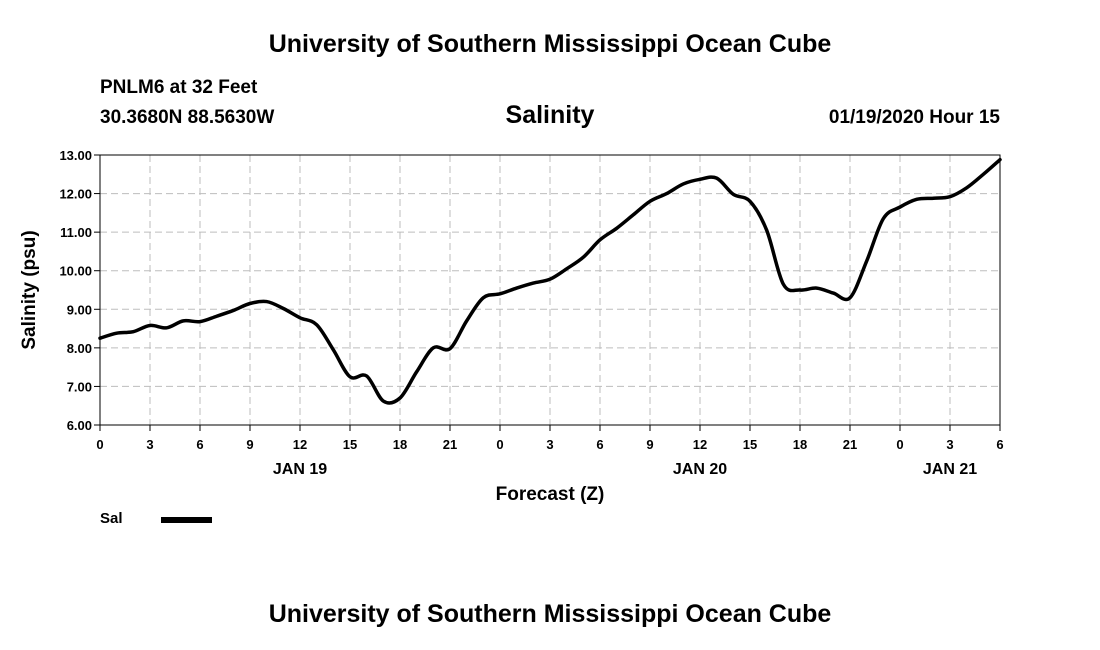 This screenshot has height=650, width=1100. Describe the element at coordinates (187, 117) in the screenshot. I see `coordinates-label: 30.3680N 88.5630W` at that location.